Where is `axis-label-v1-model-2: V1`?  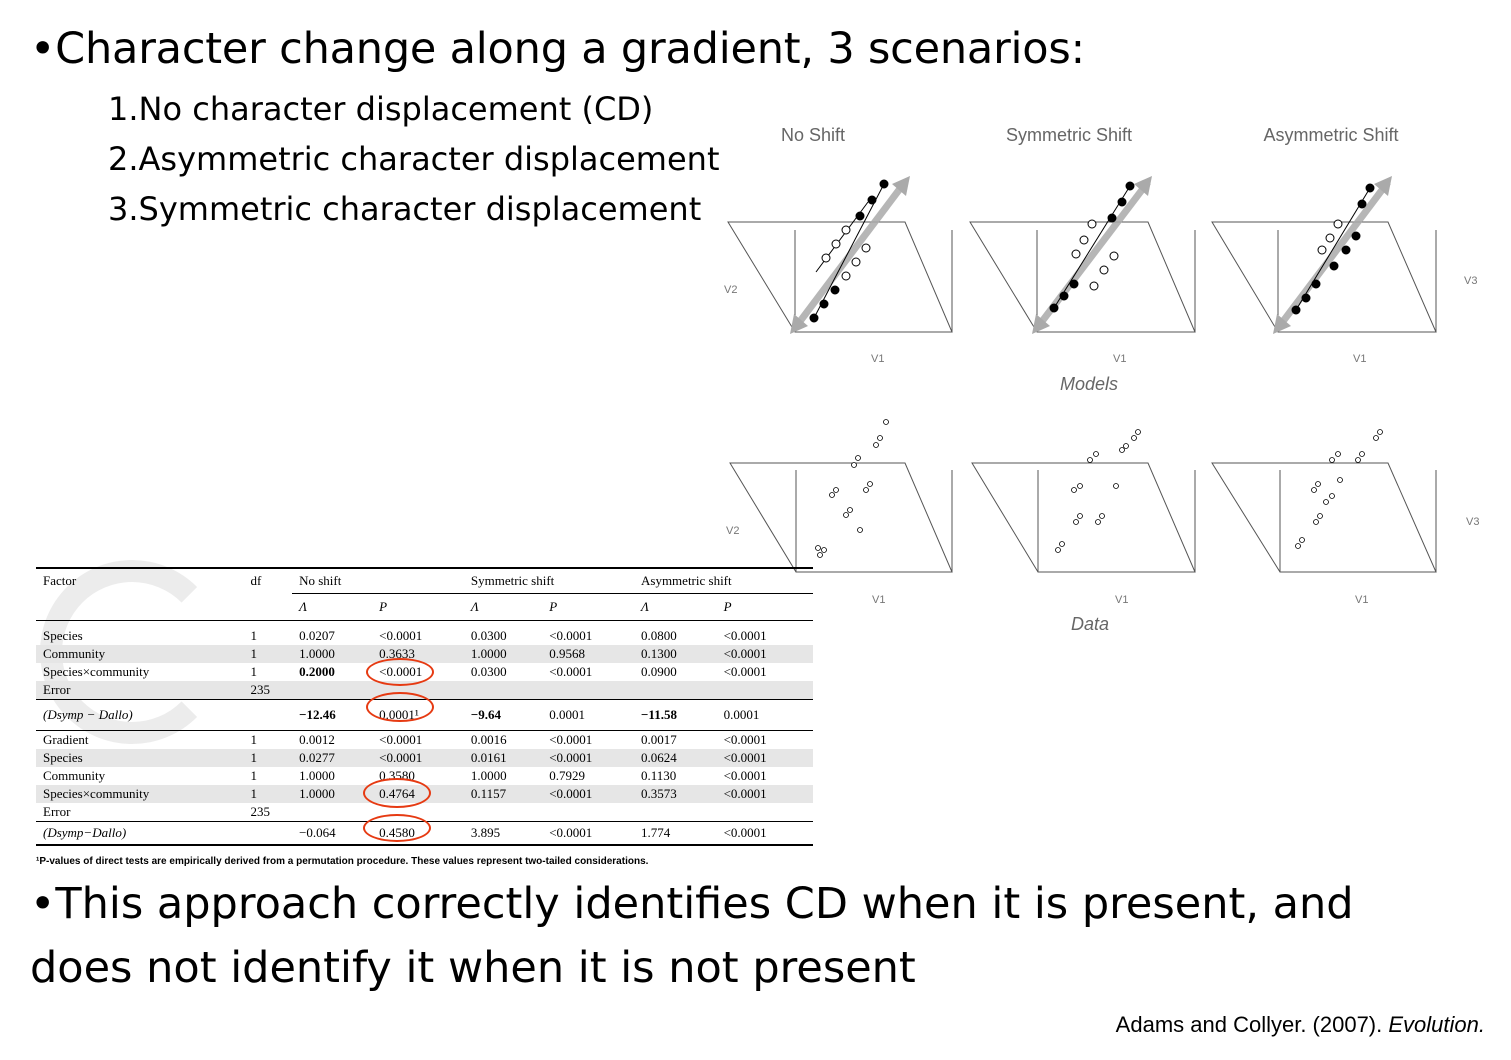
axis-label-v1-model-2: V1 is located at coordinates (1120, 359).